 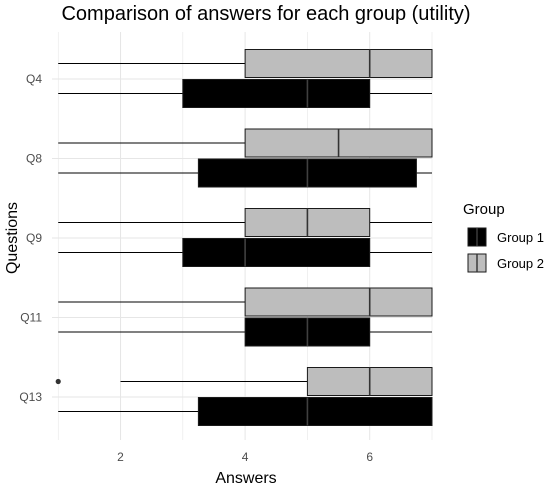 I want to click on x-tick-label: 2, so click(x=120, y=457).